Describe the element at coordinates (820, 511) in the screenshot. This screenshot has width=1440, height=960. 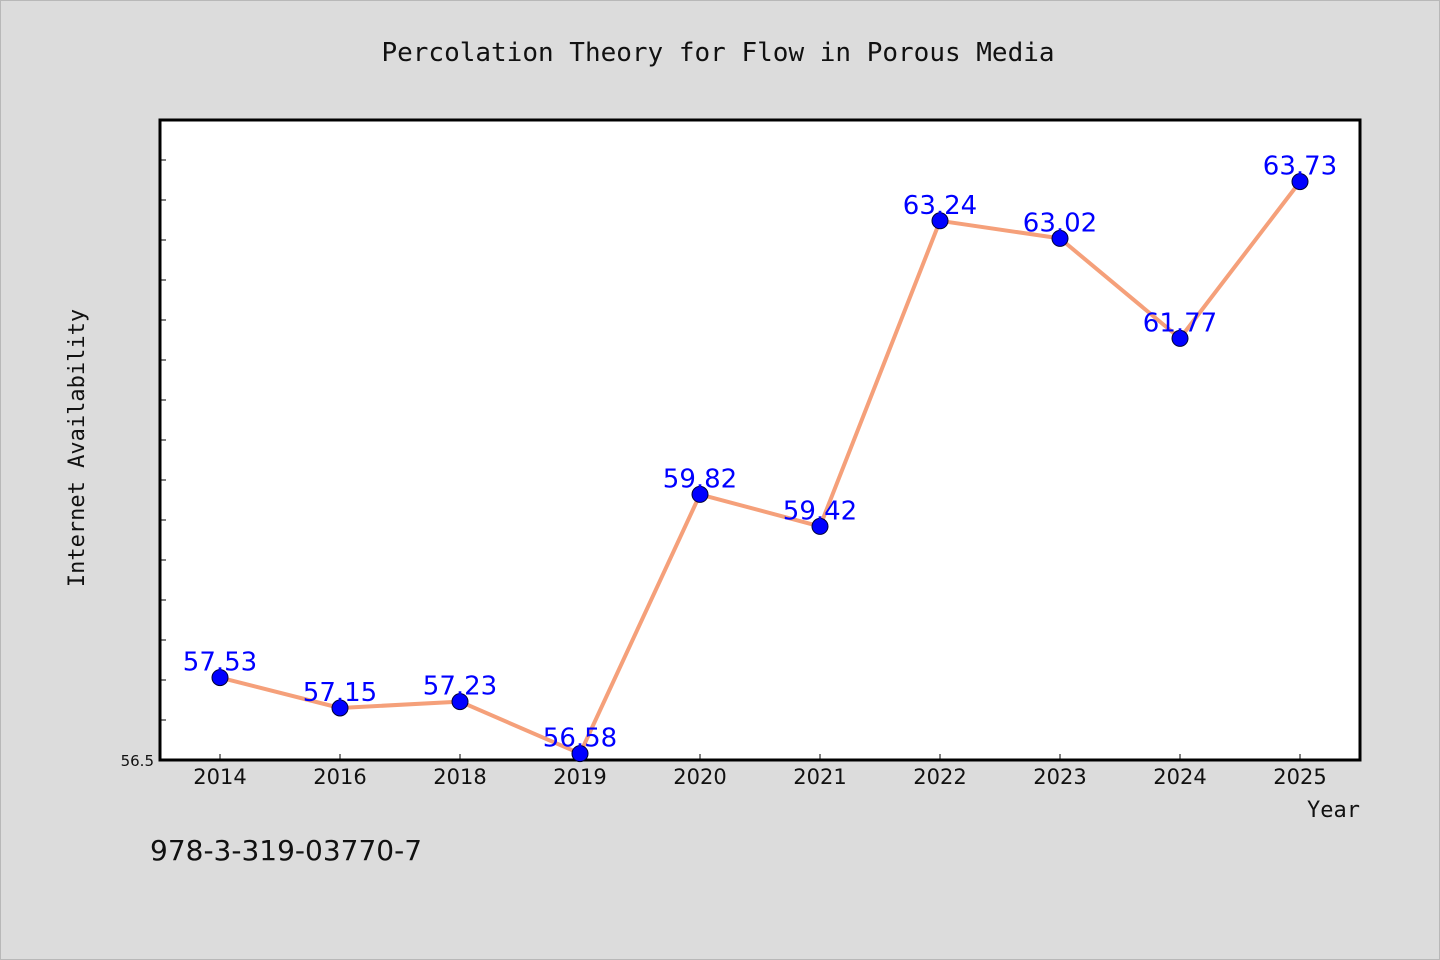
I see `data-label: 59.42` at that location.